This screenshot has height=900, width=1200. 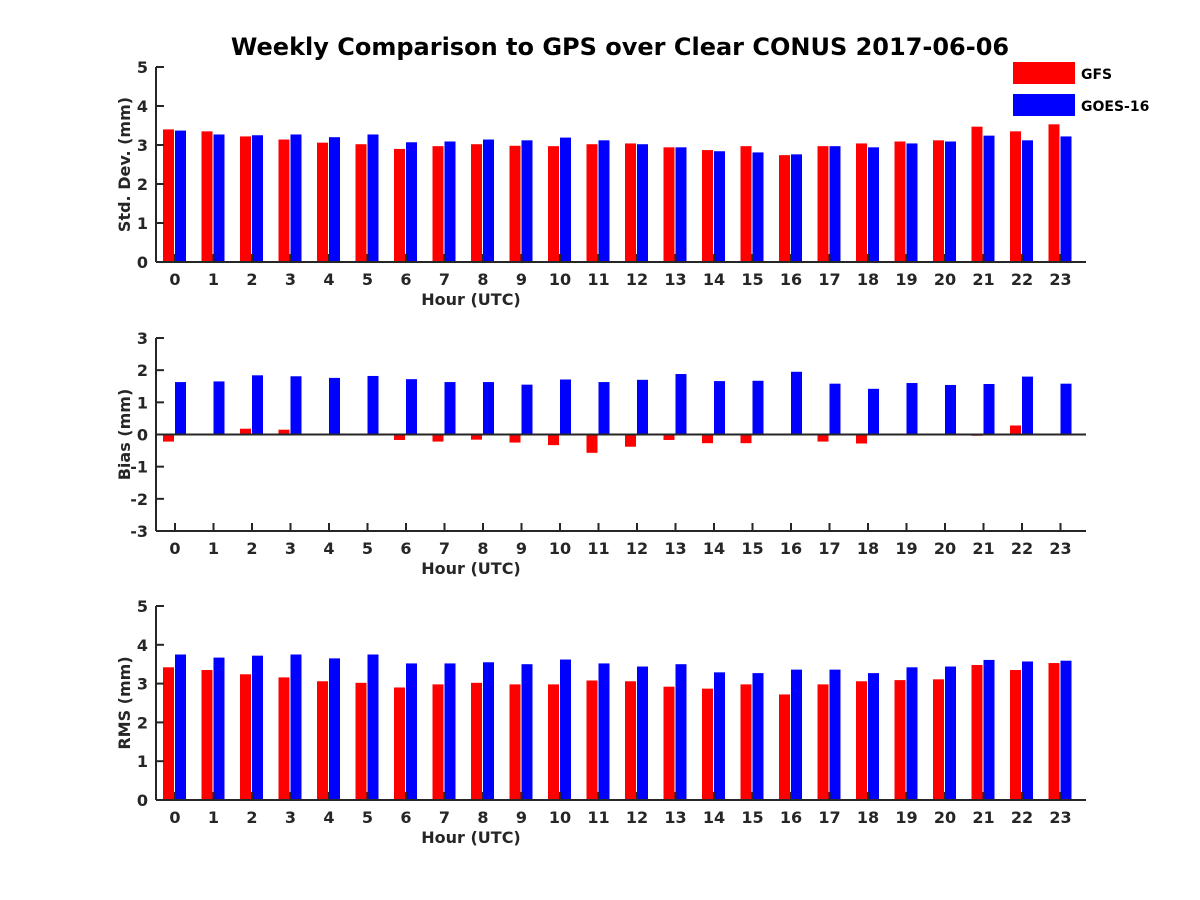 I want to click on x-tick-label: 9, so click(x=521, y=279).